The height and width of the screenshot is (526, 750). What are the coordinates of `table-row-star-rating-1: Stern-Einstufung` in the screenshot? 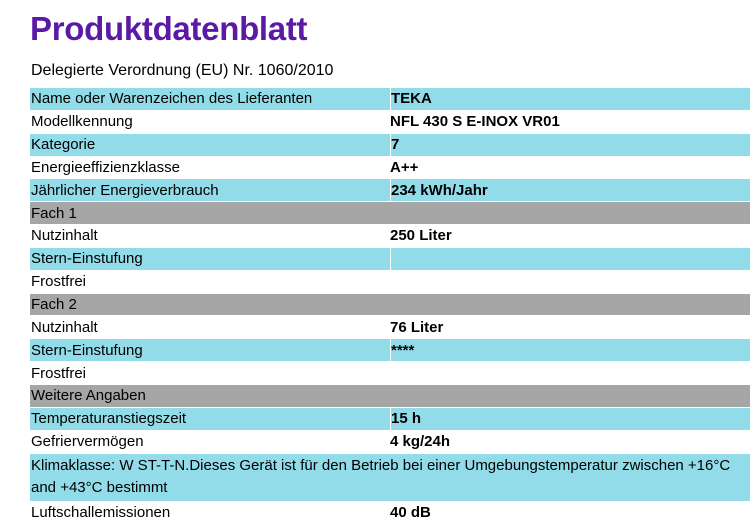 It's located at (390, 259).